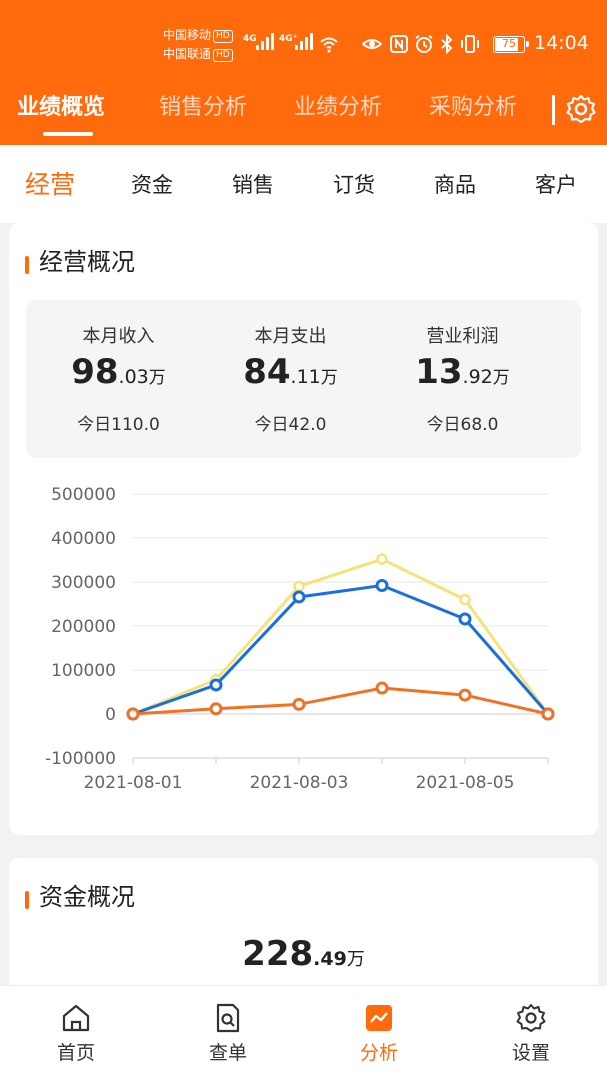 The width and height of the screenshot is (607, 1080). I want to click on operation-overview-title: 经营概况, so click(87, 262).